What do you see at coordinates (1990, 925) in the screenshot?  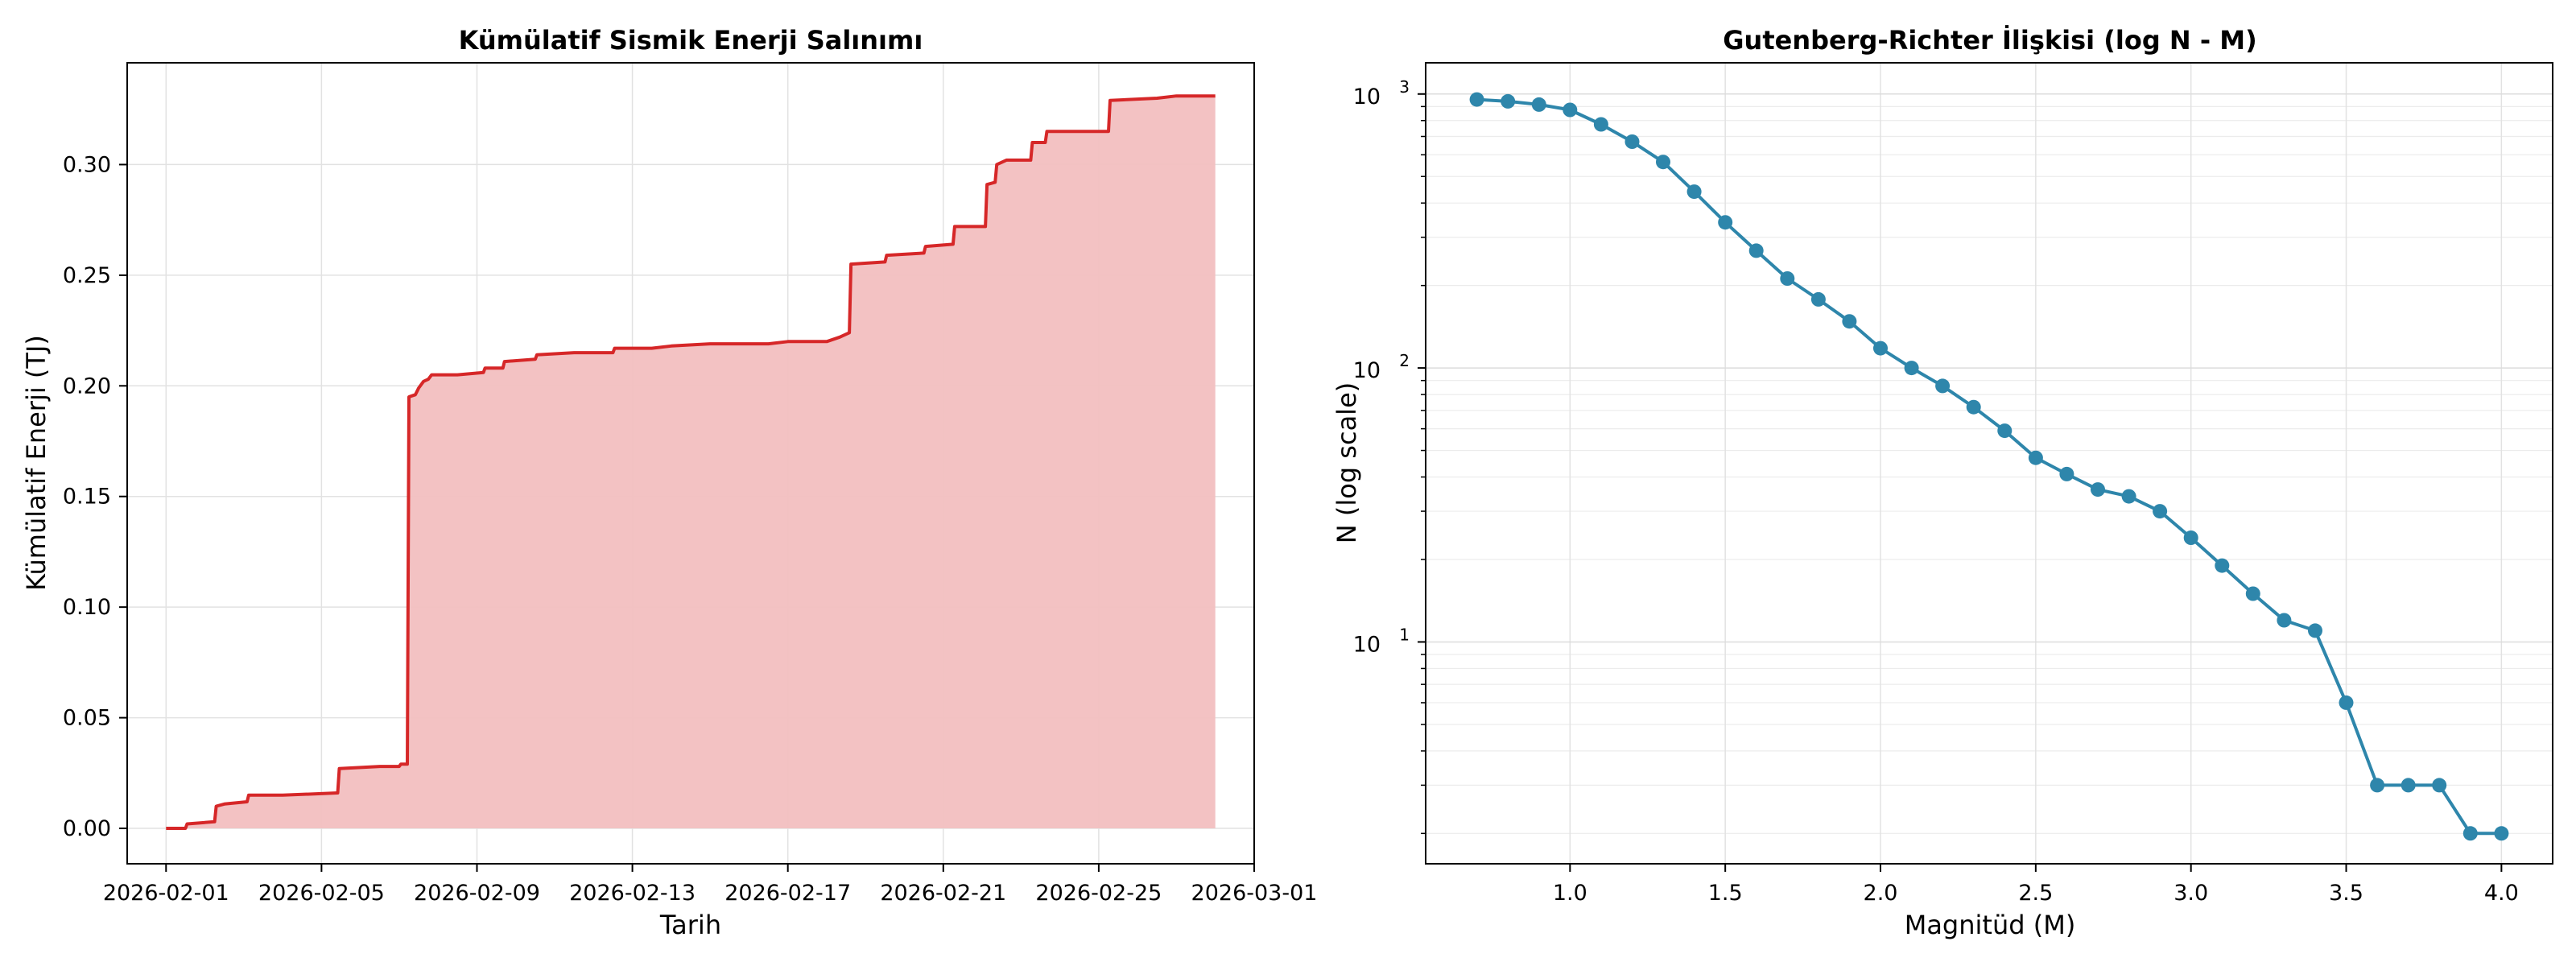 I see `chart-gr-x-label: Magnitüd (M)` at bounding box center [1990, 925].